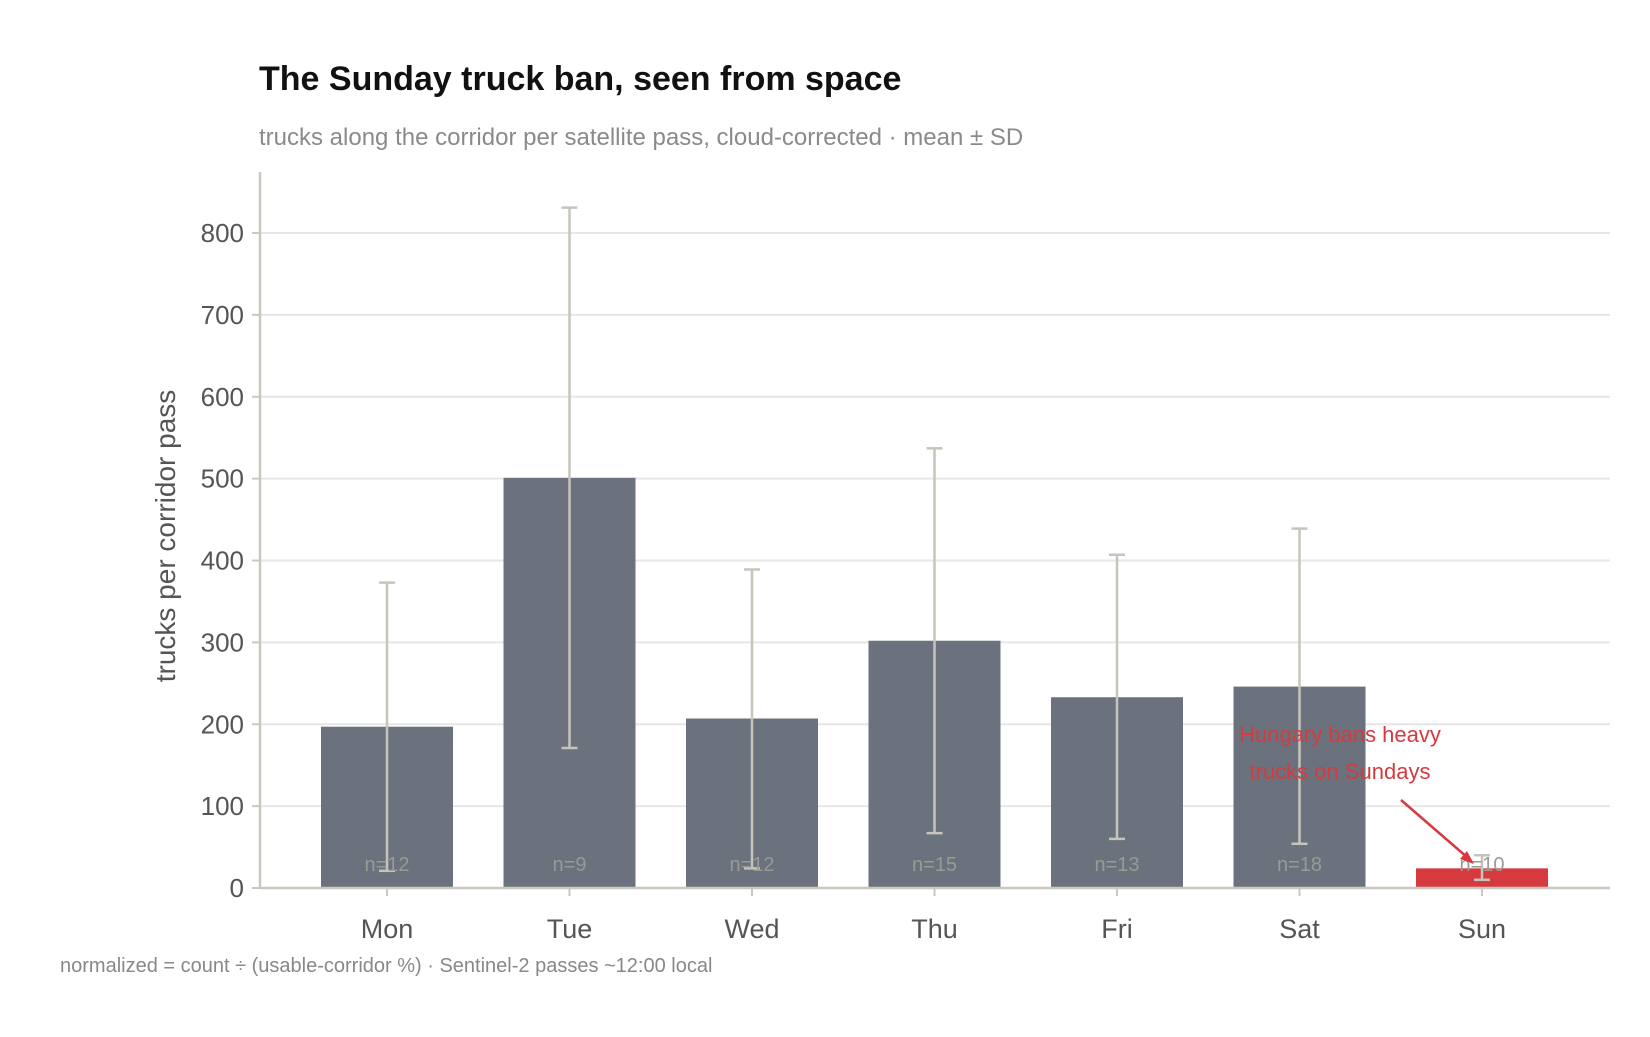 The width and height of the screenshot is (1650, 1037). I want to click on annotation-line, so click(1434, 829).